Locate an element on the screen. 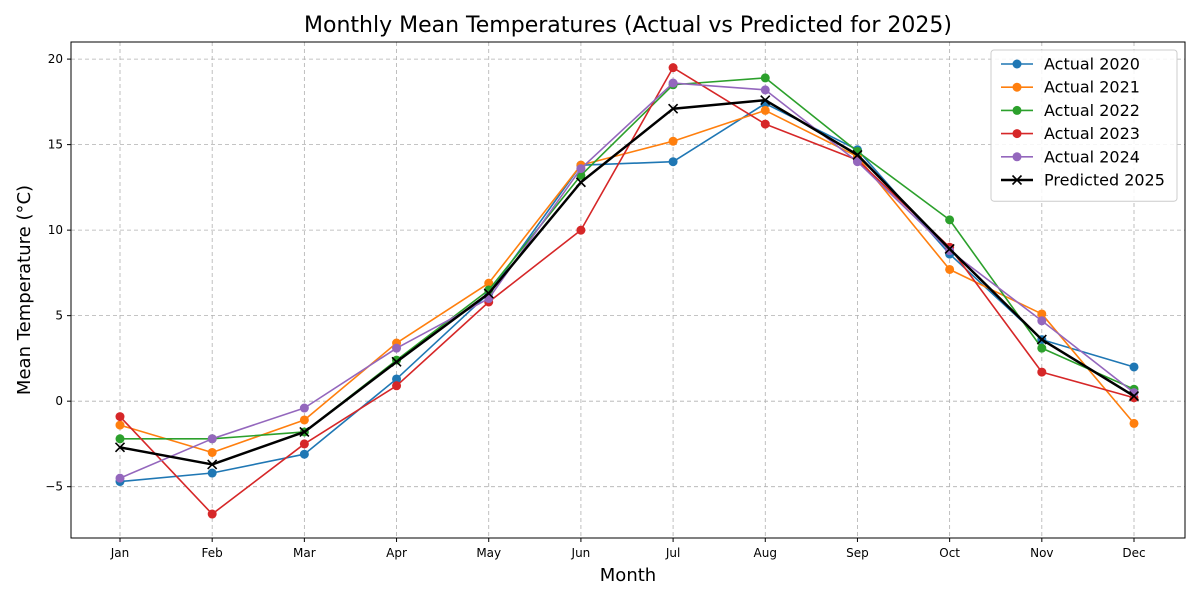 The height and width of the screenshot is (600, 1200). x-tick-label: Mar is located at coordinates (304, 553).